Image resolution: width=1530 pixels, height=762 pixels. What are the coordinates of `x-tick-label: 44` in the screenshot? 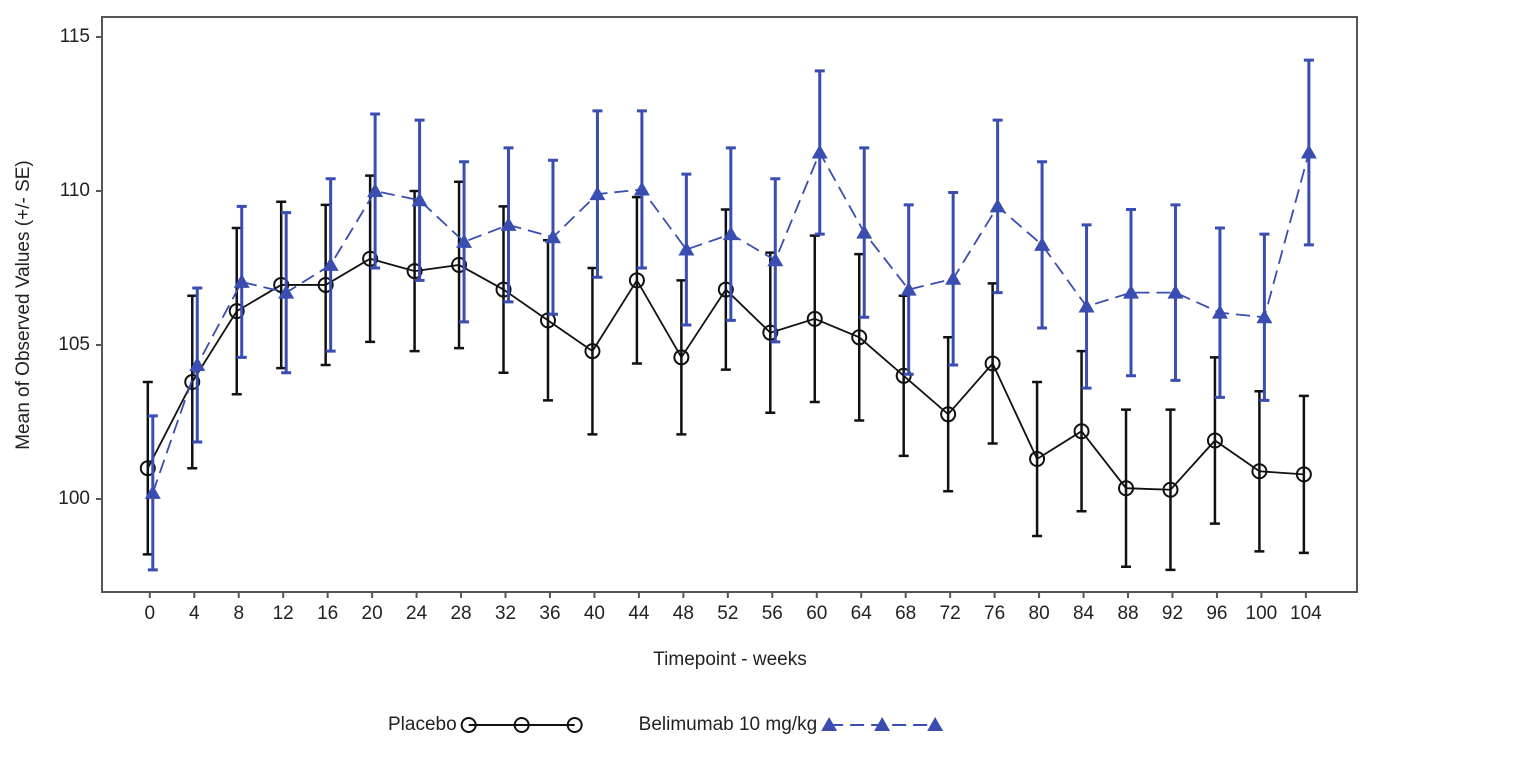 It's located at (639, 613).